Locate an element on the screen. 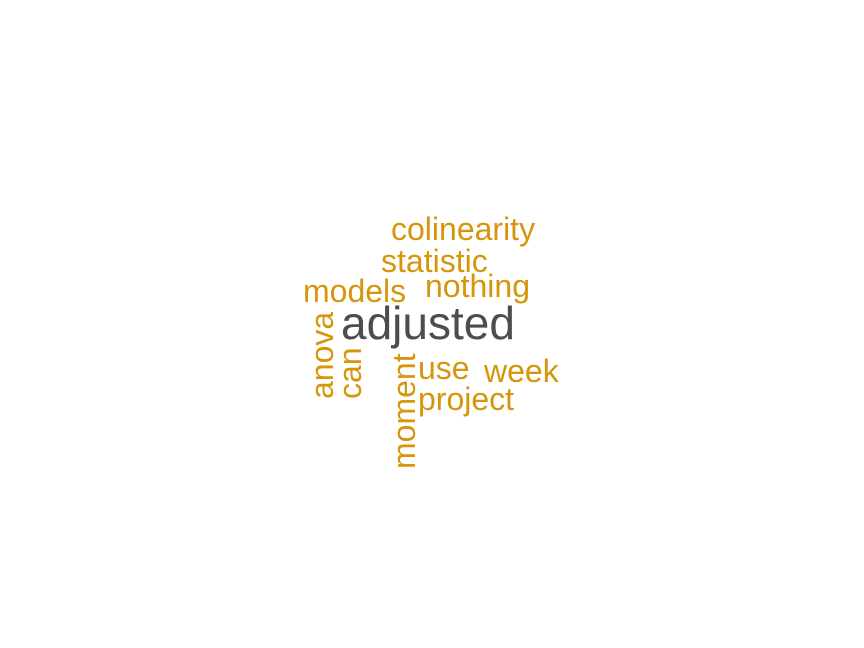  word-nothing: nothing is located at coordinates (477, 286).